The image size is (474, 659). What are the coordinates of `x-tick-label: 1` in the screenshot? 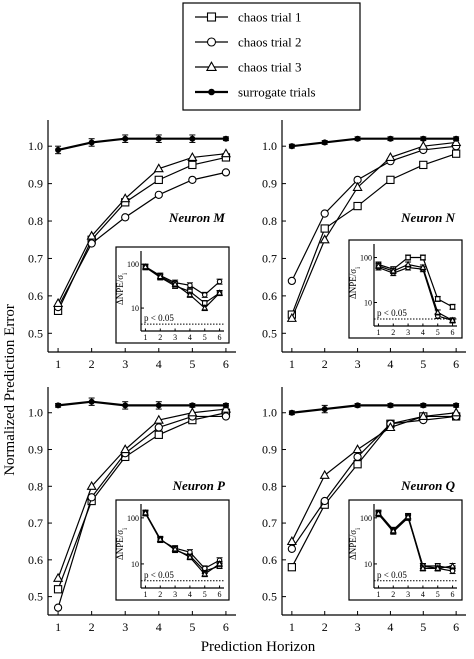 It's located at (292, 364).